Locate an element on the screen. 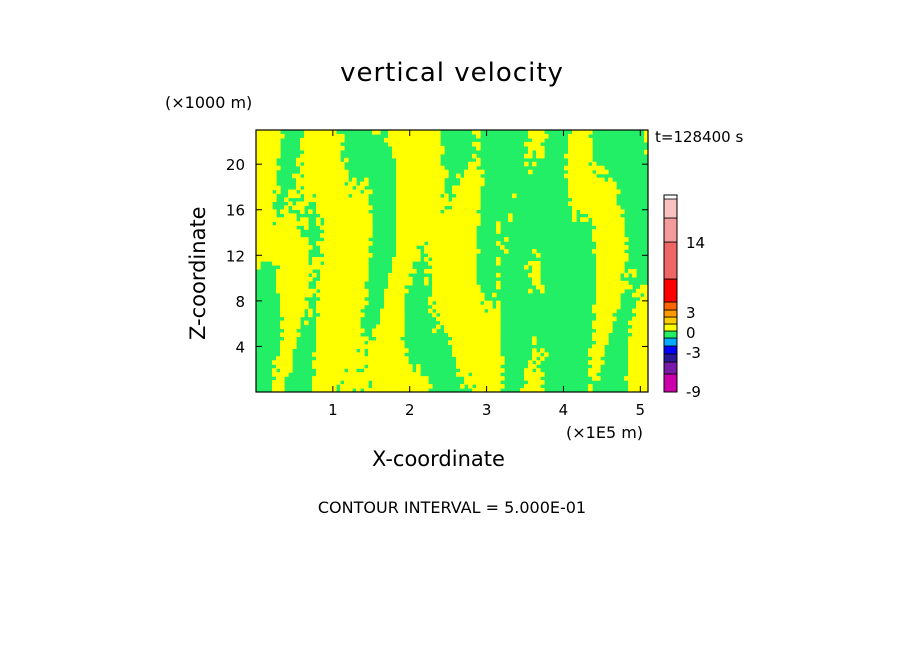 The height and width of the screenshot is (654, 904). x-tick-label: 5 is located at coordinates (641, 410).